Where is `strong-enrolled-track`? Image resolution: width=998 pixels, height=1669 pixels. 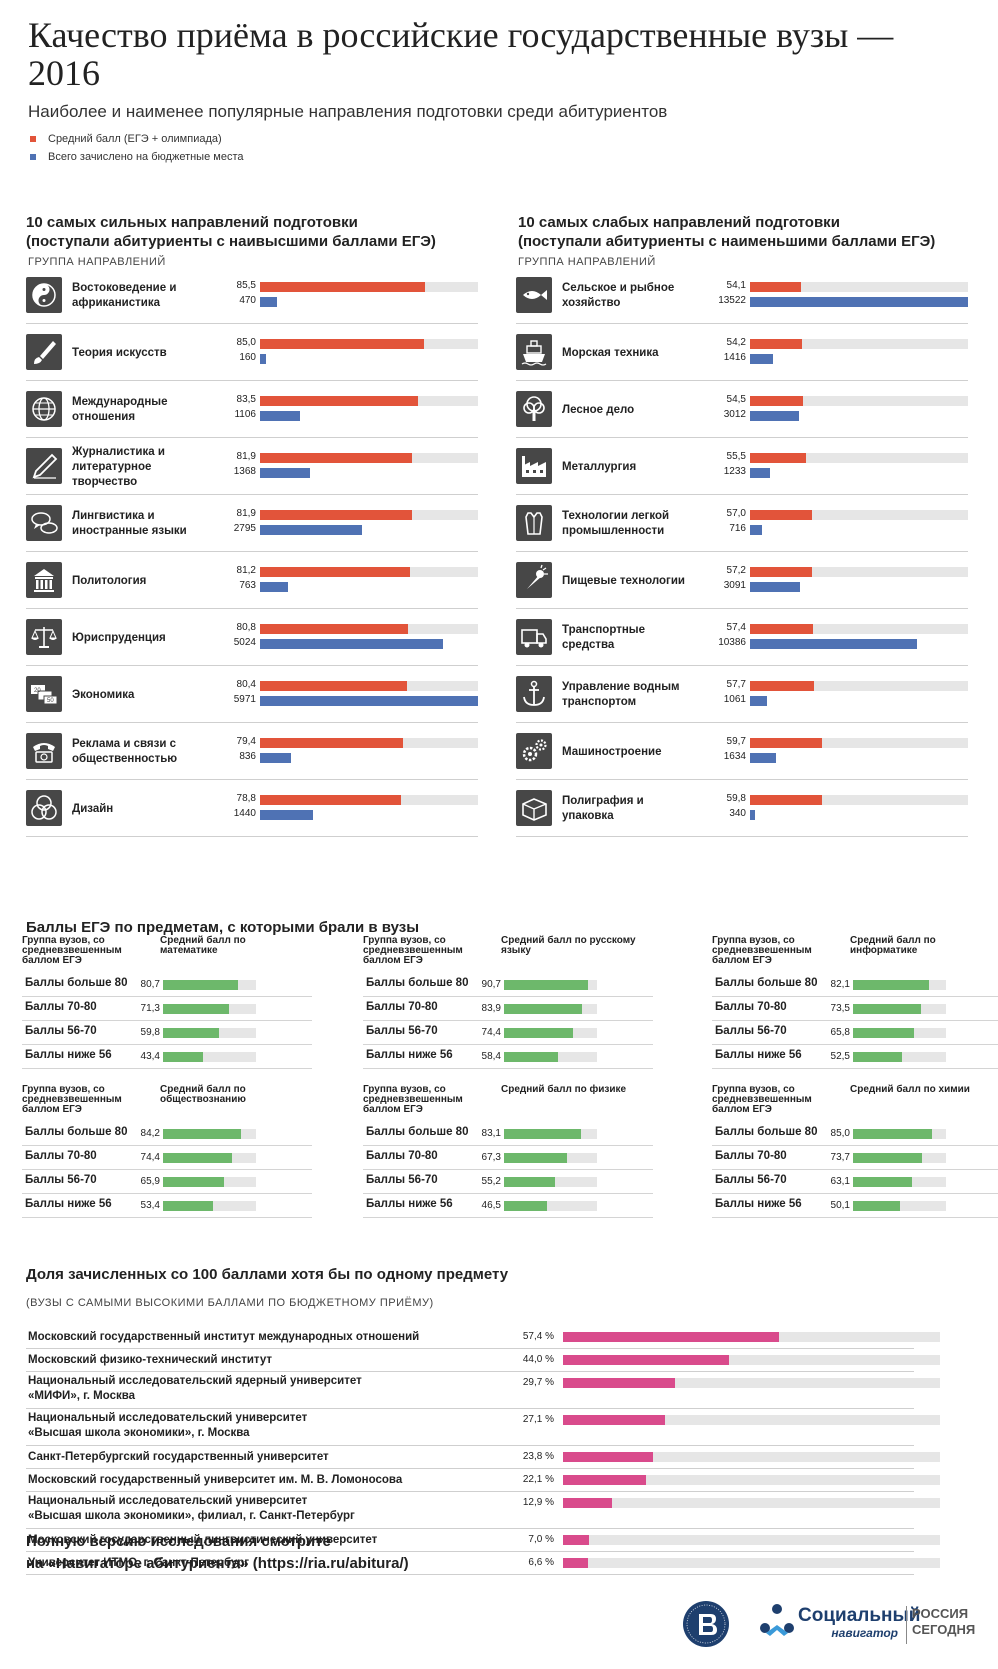 strong-enrolled-track is located at coordinates (369, 701).